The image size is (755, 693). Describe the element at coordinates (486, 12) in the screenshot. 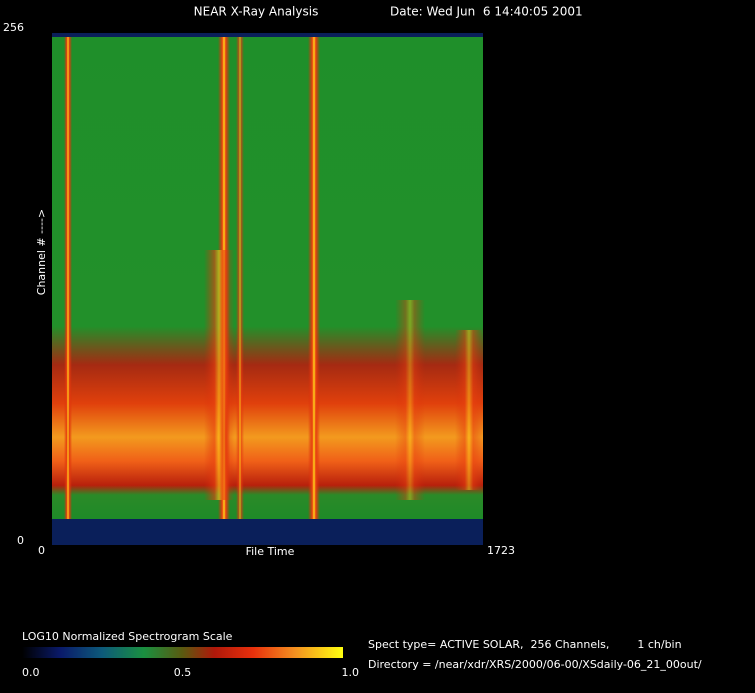

I see `date: Date: Wed Jun 6 14:40:05 2001` at that location.